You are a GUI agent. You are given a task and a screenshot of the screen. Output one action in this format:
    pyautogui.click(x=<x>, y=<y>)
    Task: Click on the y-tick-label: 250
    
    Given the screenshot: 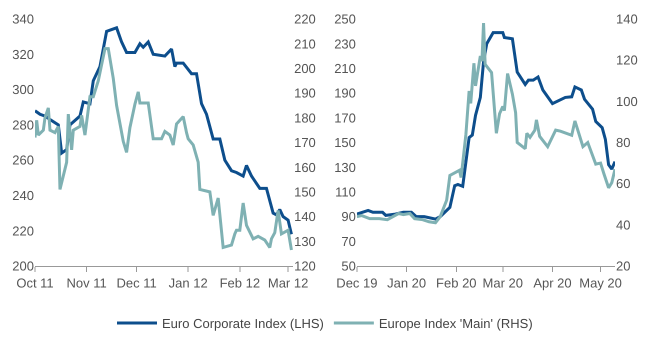 What is the action you would take?
    pyautogui.click(x=345, y=19)
    